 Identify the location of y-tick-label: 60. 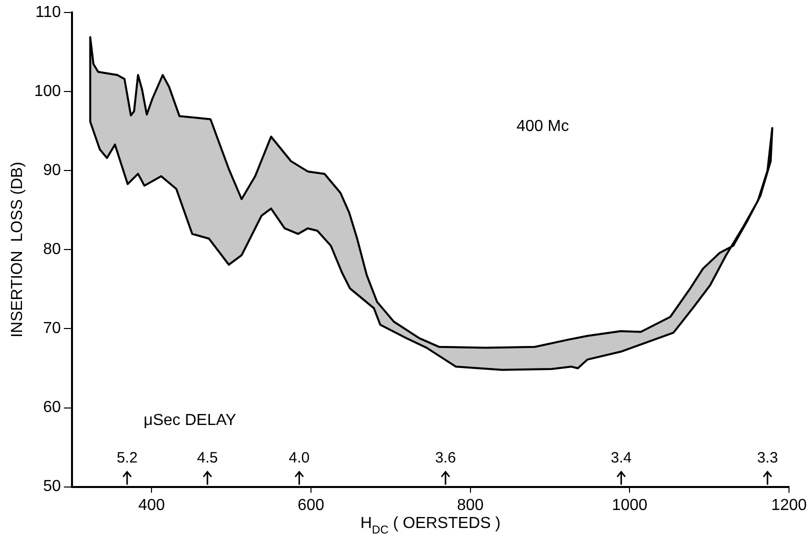
(52, 407).